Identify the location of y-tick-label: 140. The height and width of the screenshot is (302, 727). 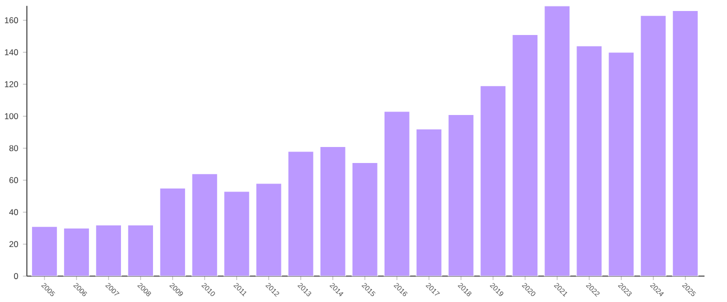
(11, 52).